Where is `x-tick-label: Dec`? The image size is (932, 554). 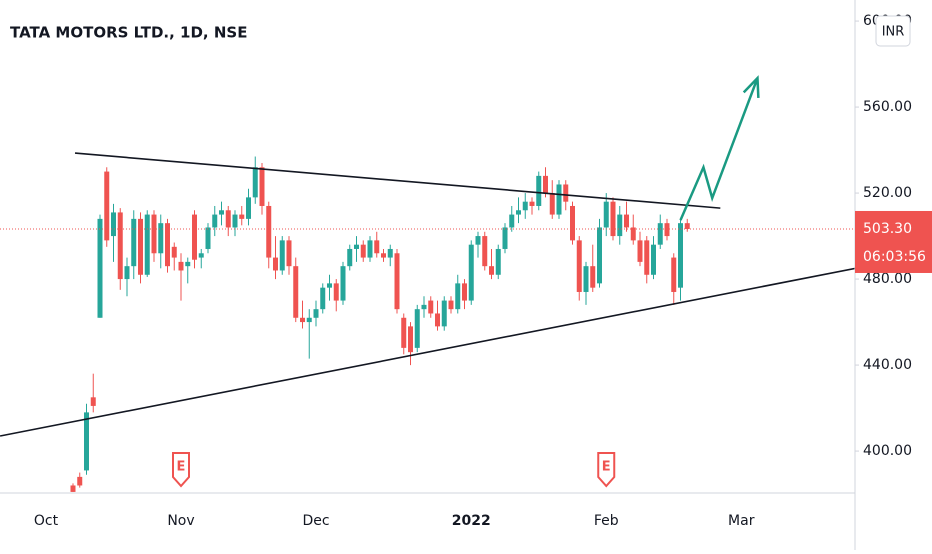
x-tick-label: Dec is located at coordinates (315, 521).